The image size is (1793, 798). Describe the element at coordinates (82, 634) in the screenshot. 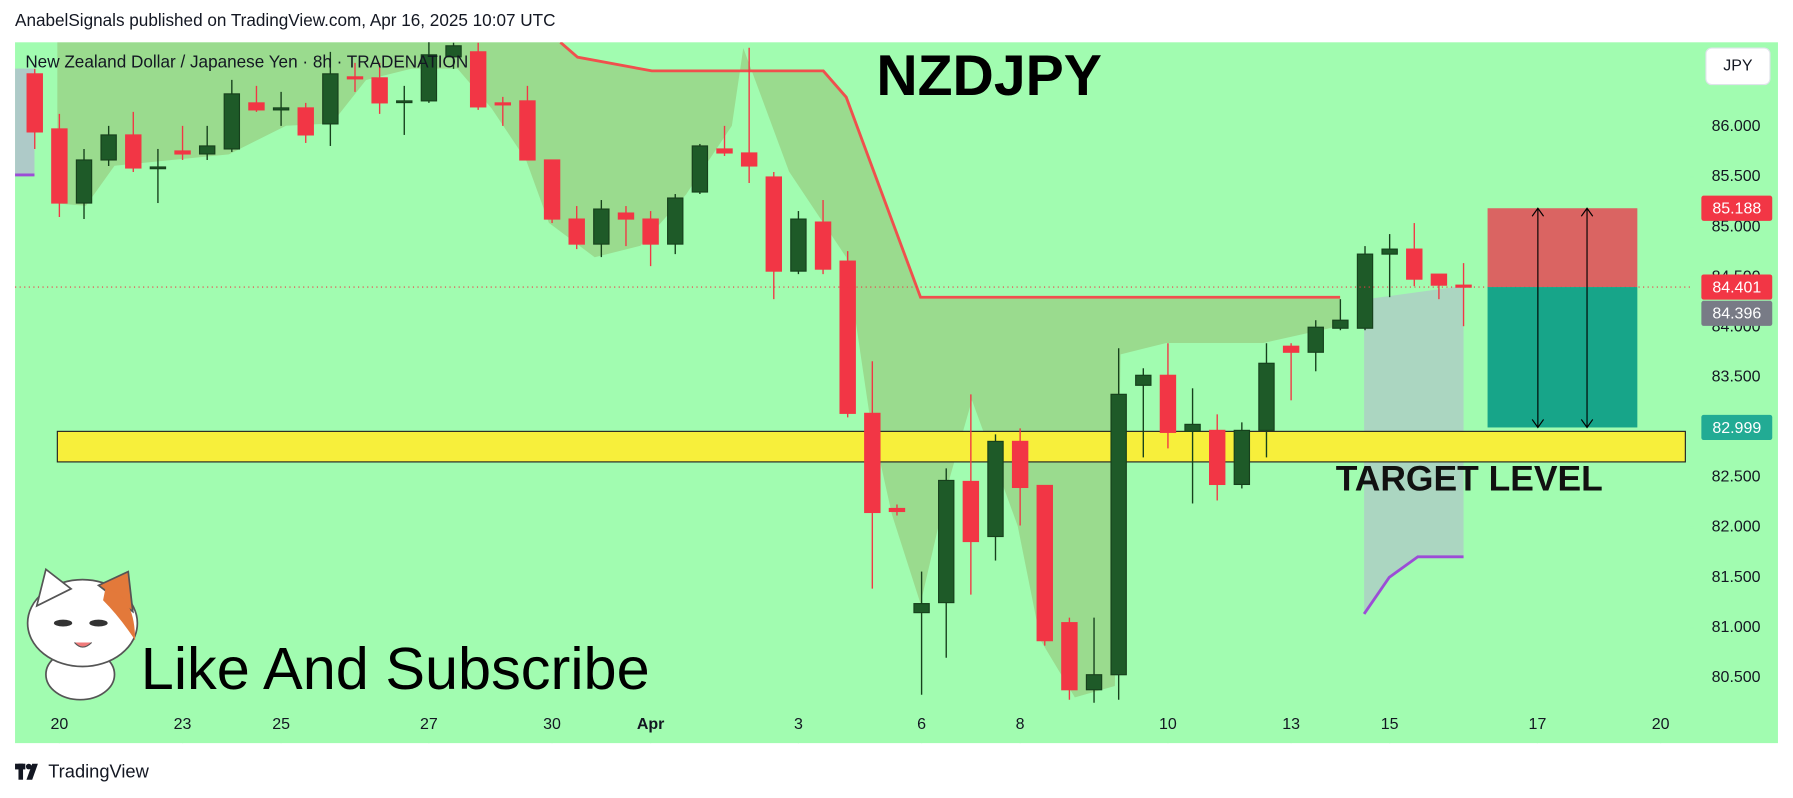

I see `cat-avatar` at that location.